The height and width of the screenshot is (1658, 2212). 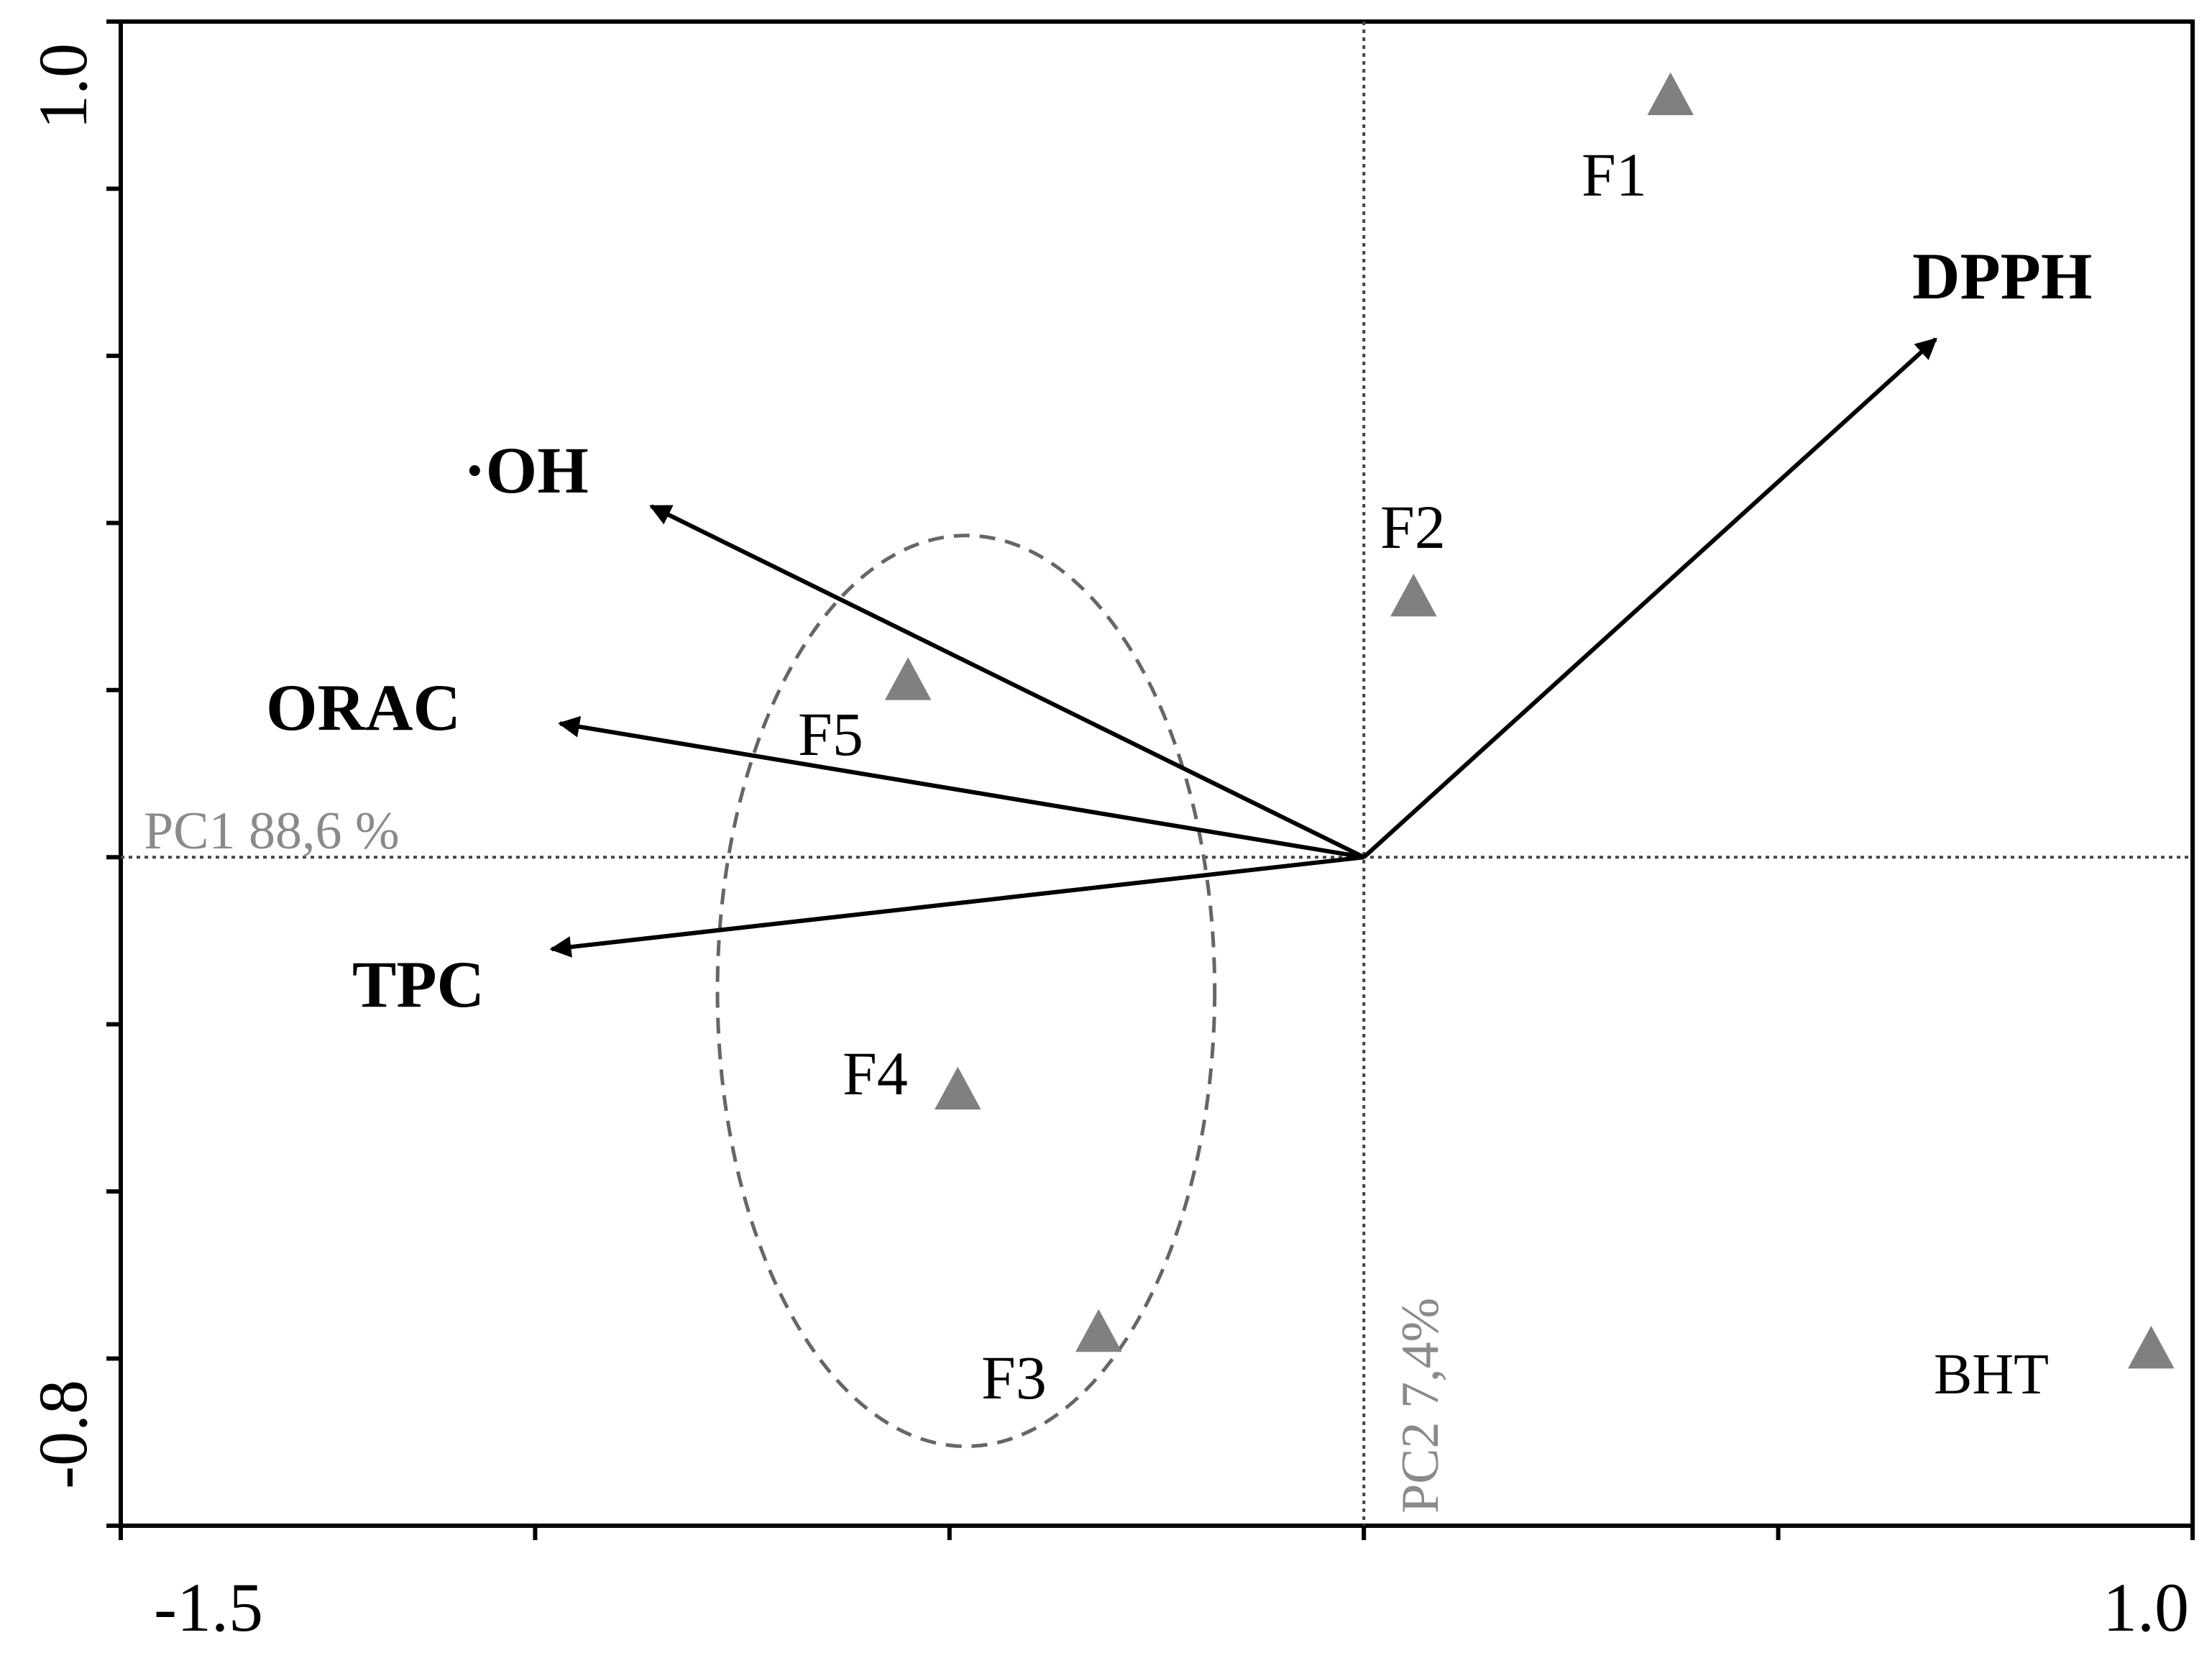 I want to click on y-tick-label-min: -0.8, so click(x=62, y=1435).